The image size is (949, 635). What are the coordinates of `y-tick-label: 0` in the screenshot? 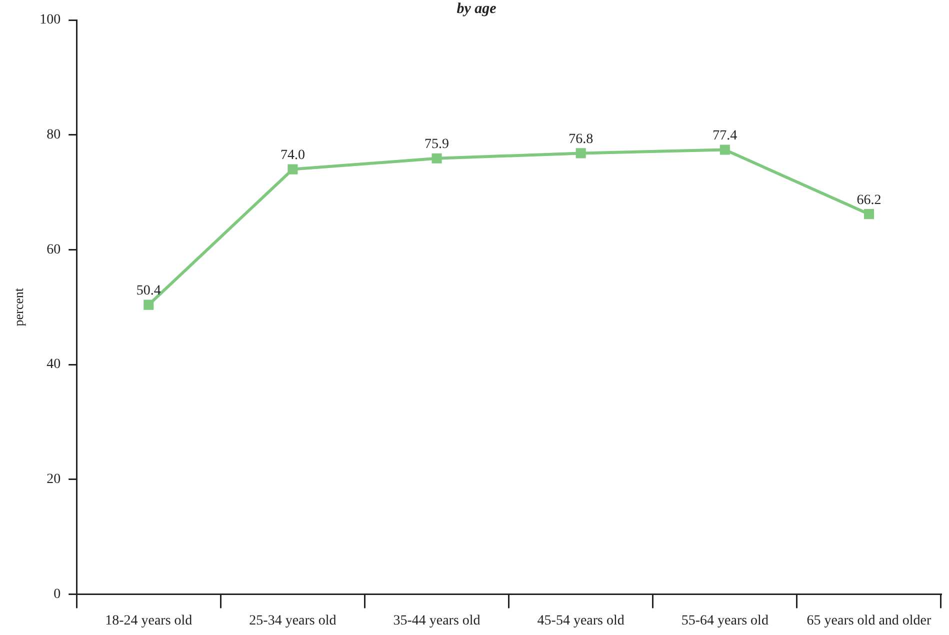 It's located at (57, 594).